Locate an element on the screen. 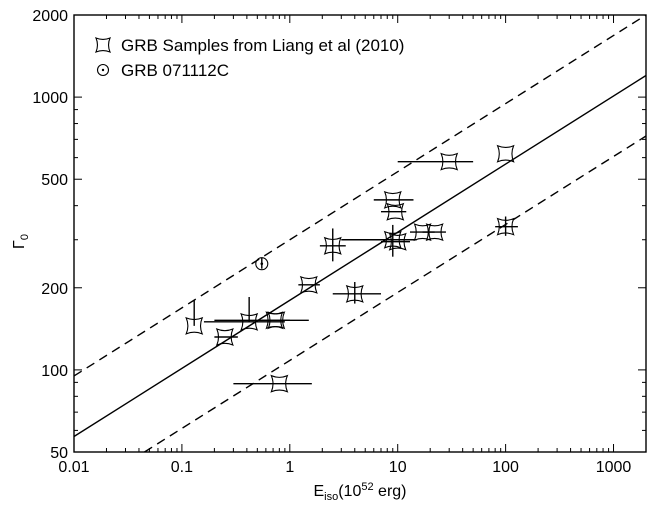  y-axis-label-main: Γ is located at coordinates (19, 244).